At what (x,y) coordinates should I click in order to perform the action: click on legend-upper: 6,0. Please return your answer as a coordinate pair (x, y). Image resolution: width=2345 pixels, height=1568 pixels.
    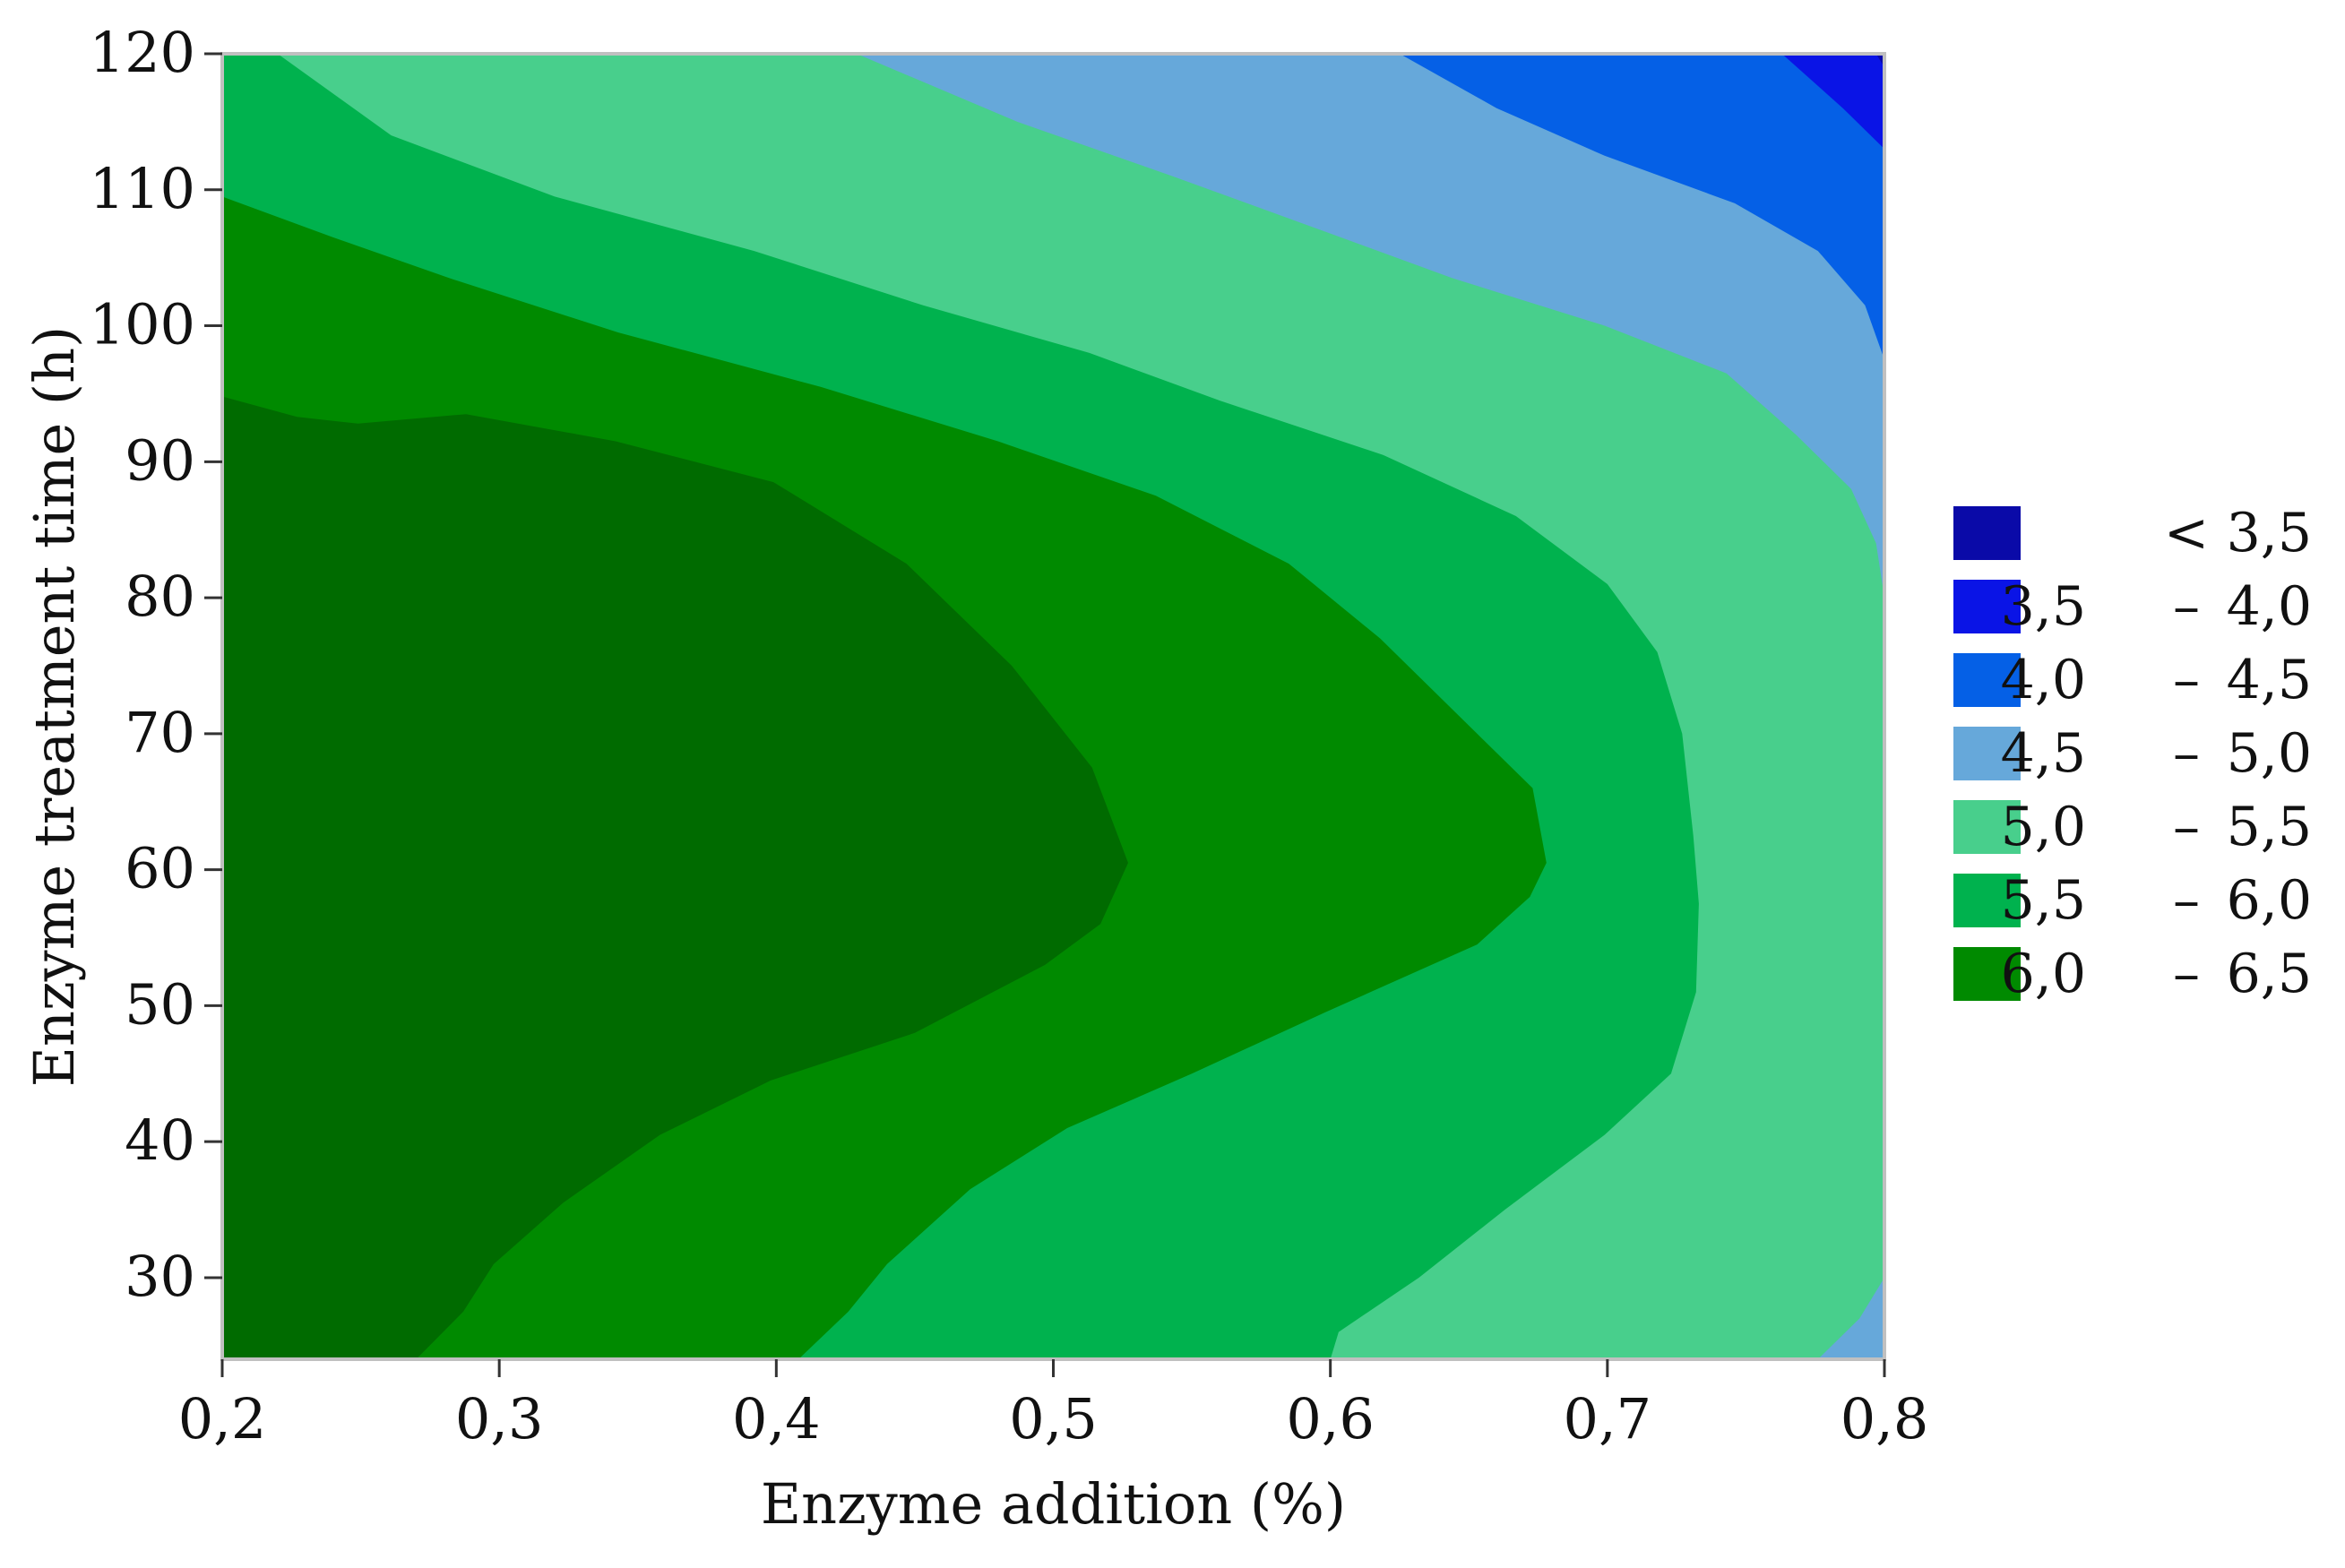
    Looking at the image, I should click on (2269, 900).